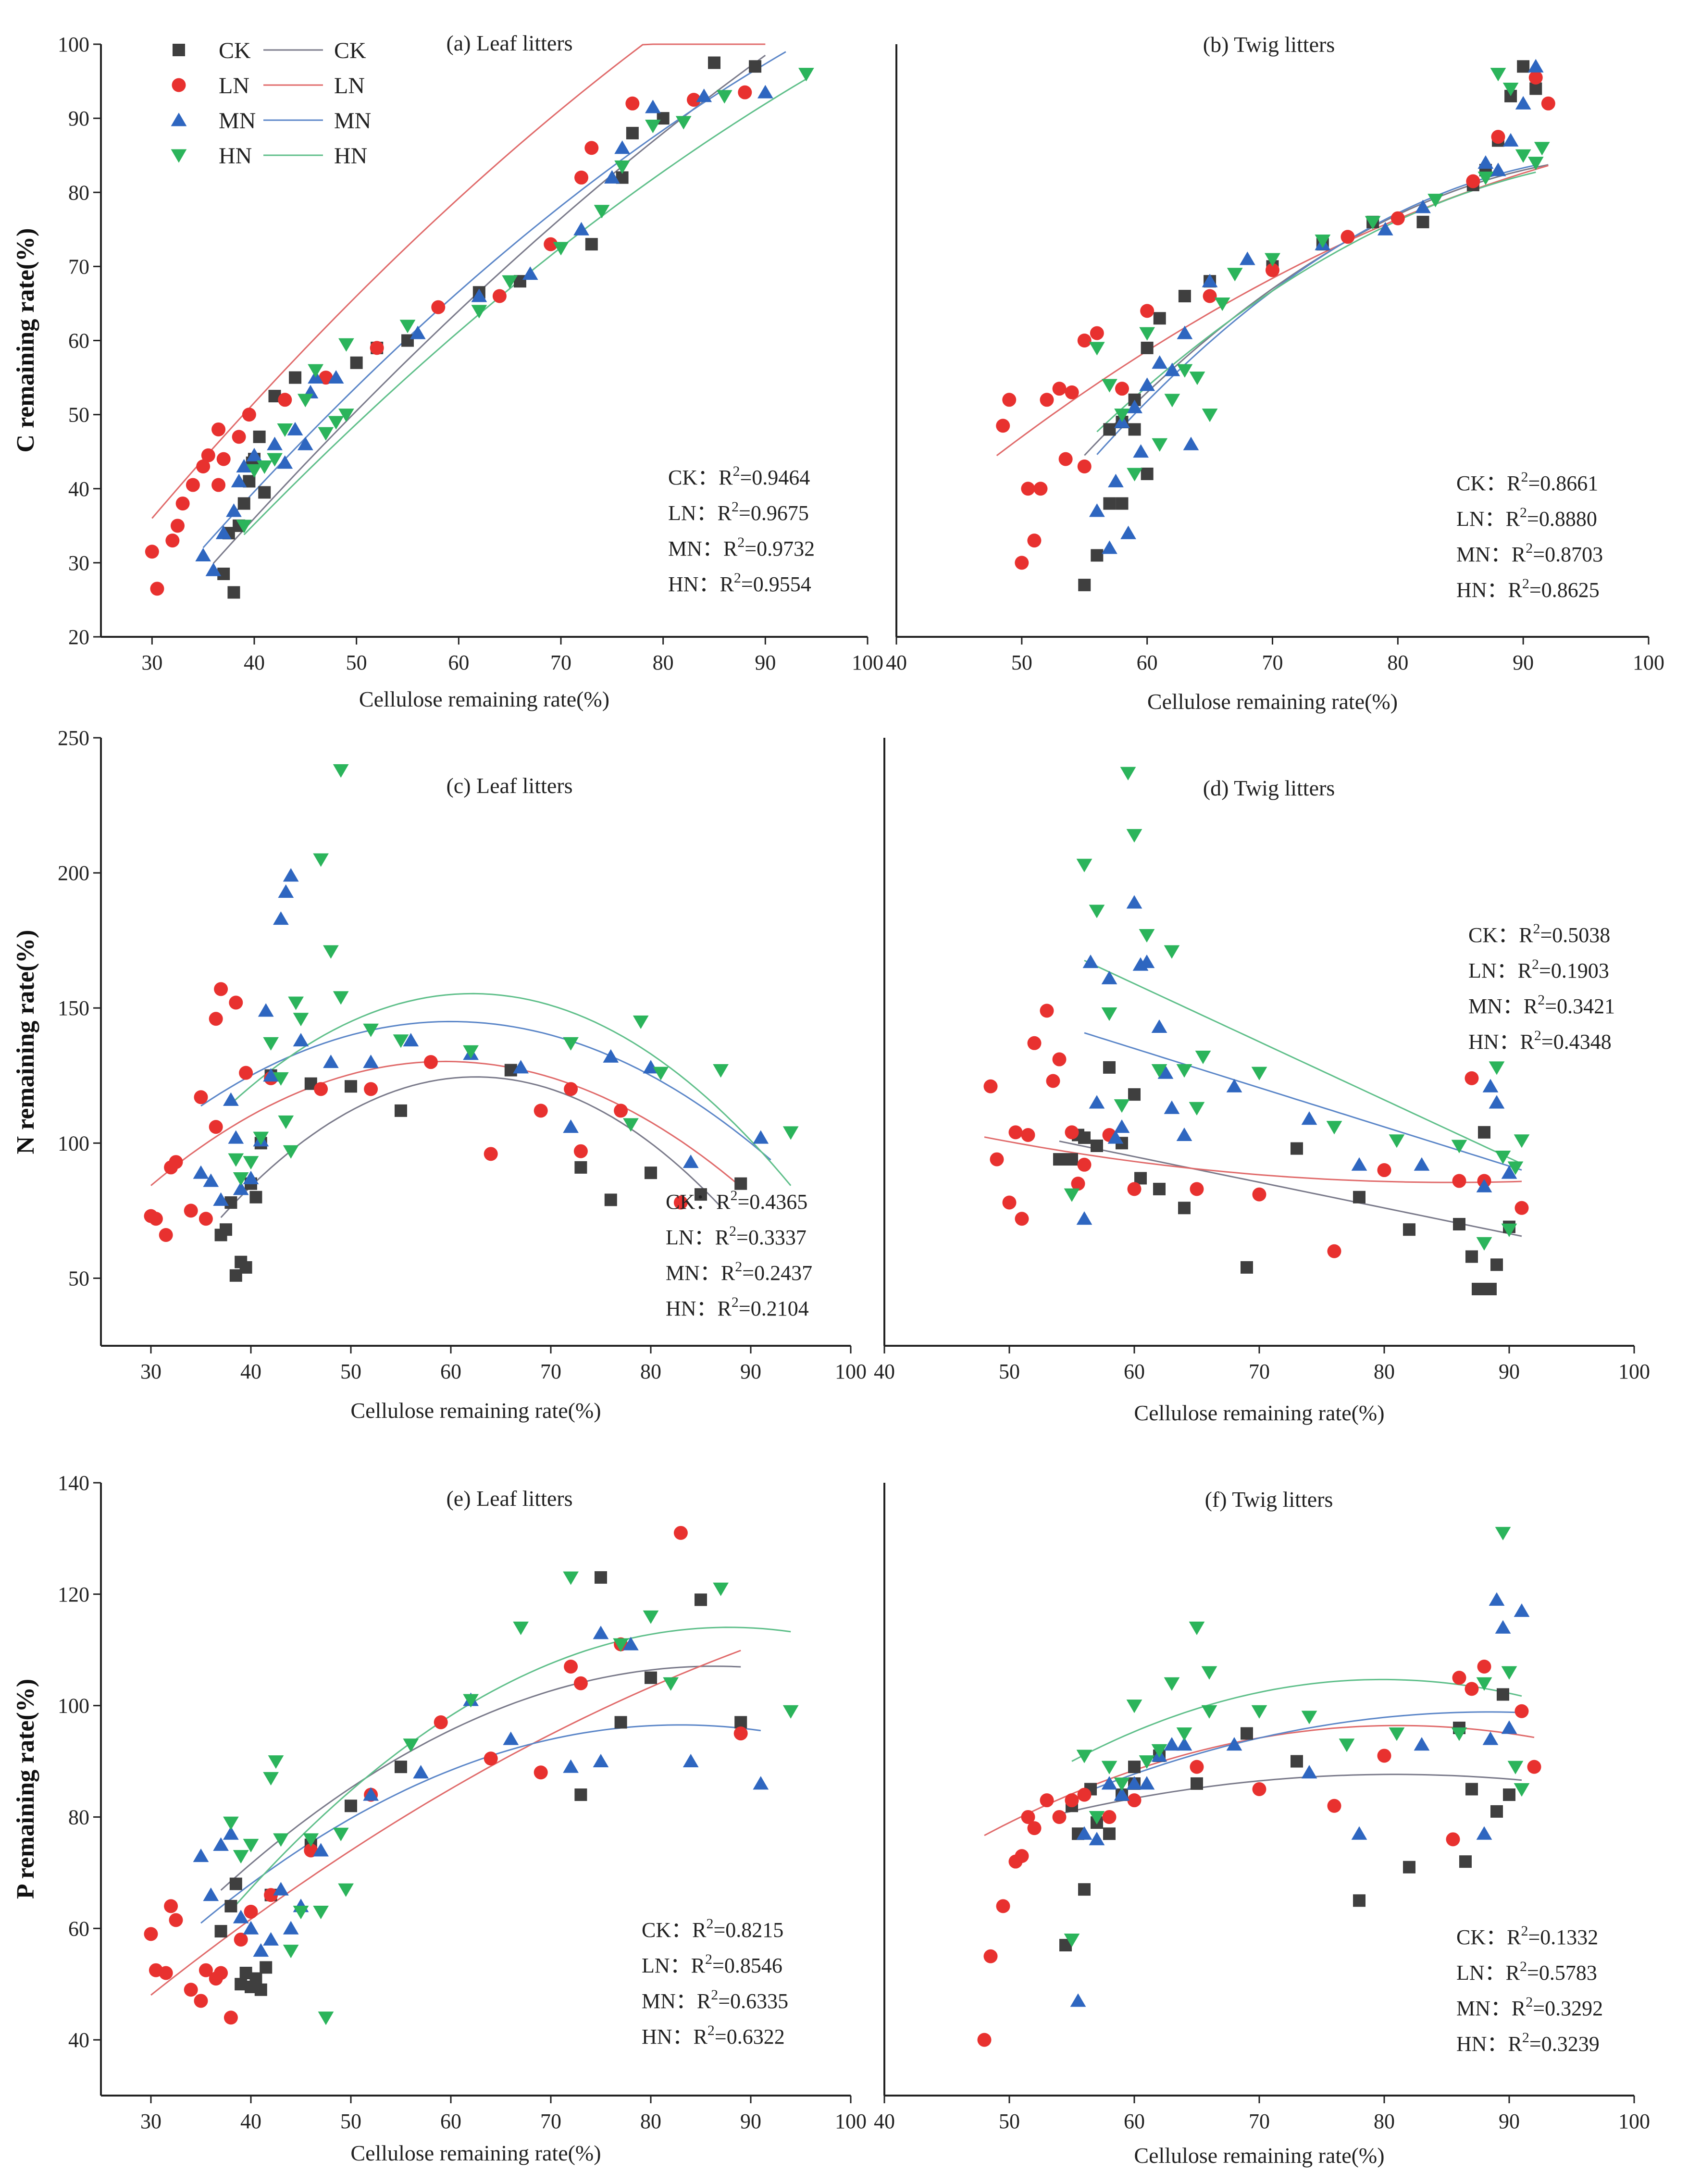 The width and height of the screenshot is (1688, 2184). Describe the element at coordinates (1528, 2043) in the screenshot. I see `r2-annotation: HN：R2=0.3239` at that location.